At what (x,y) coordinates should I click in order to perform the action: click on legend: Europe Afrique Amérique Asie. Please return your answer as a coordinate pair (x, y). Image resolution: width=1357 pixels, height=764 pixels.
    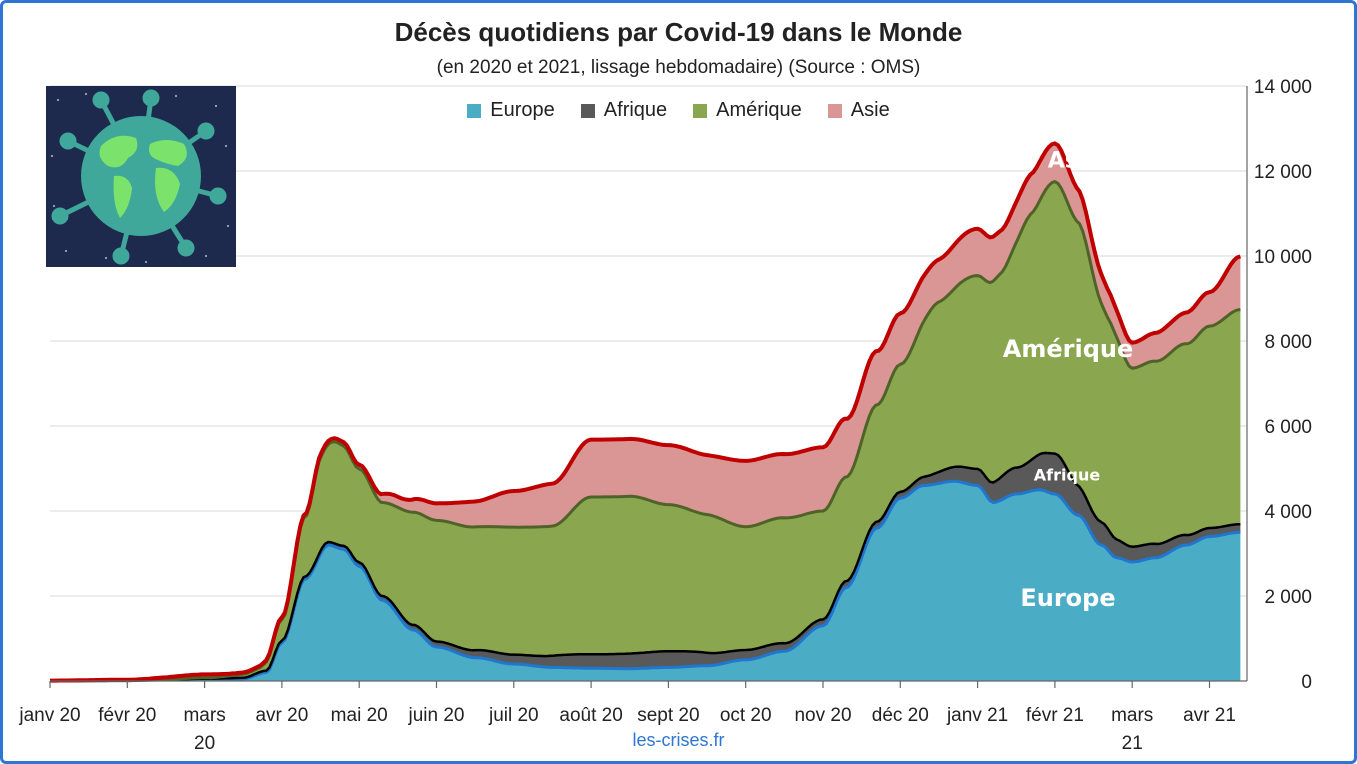
    Looking at the image, I should click on (678, 110).